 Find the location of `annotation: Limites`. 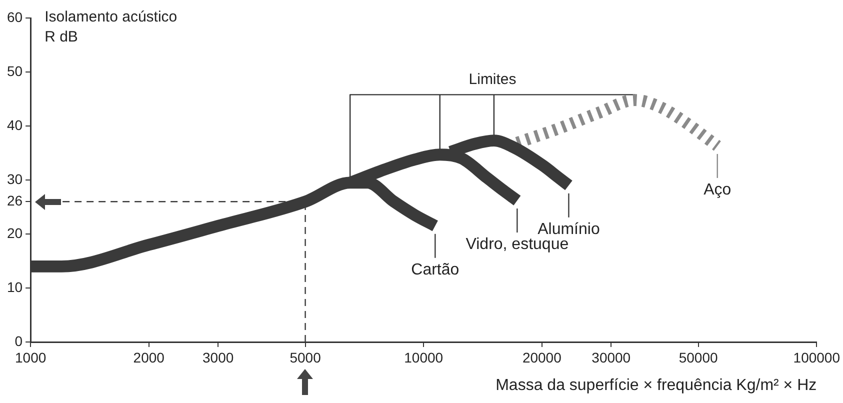

annotation: Limites is located at coordinates (493, 79).